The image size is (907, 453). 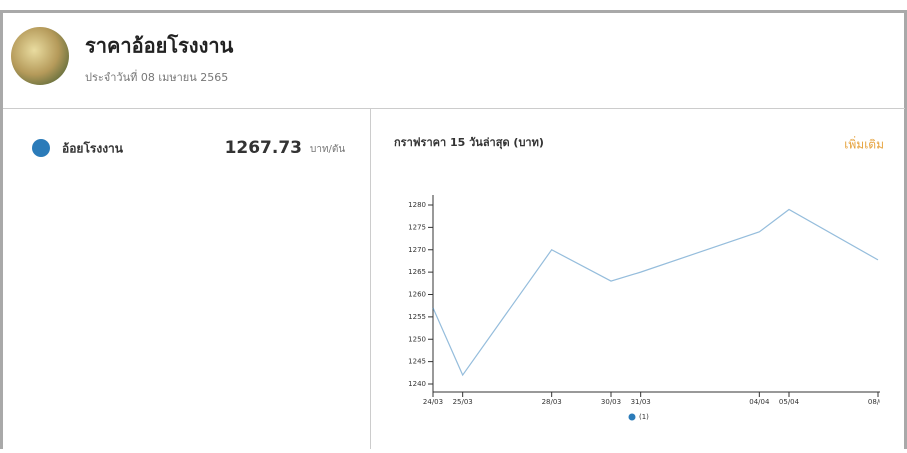 What do you see at coordinates (417, 272) in the screenshot?
I see `y-tick-label: 1265` at bounding box center [417, 272].